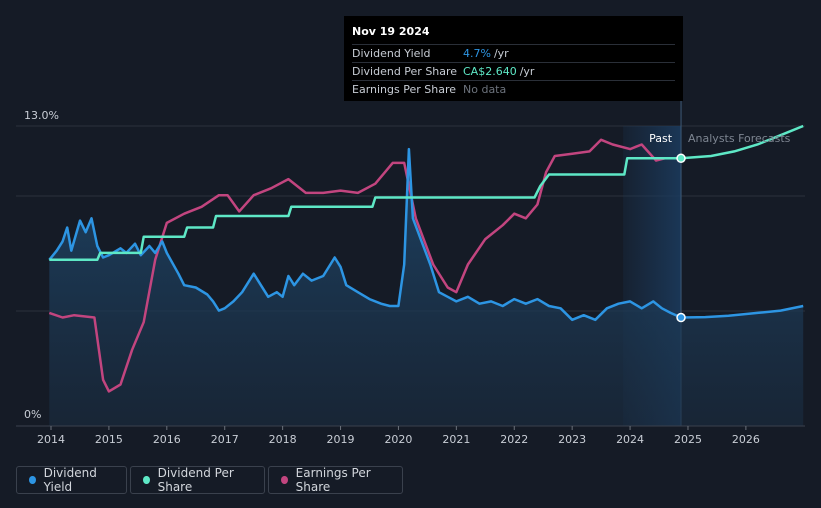 This screenshot has height=508, width=821. Describe the element at coordinates (513, 89) in the screenshot. I see `tooltip-row-earnings-per-share: Earnings Per Share No data` at that location.